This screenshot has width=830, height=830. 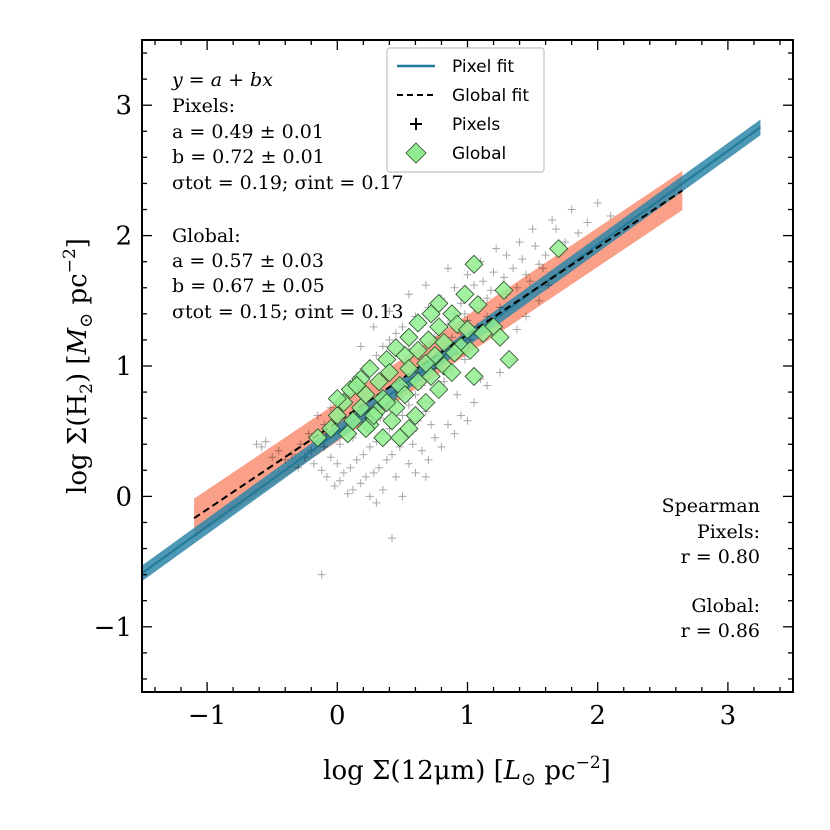 What do you see at coordinates (207, 716) in the screenshot?
I see `x-tick-label: −1` at bounding box center [207, 716].